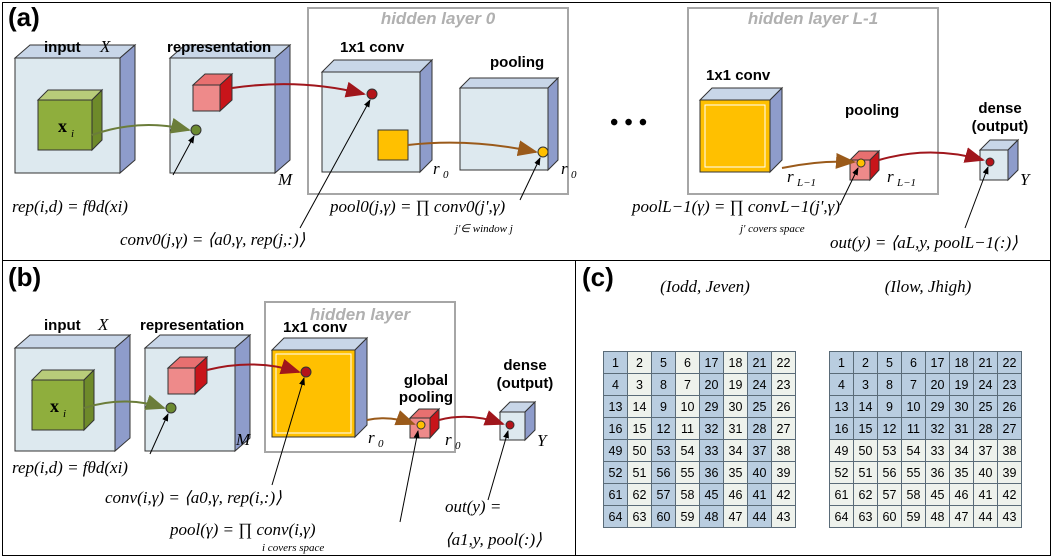  I want to click on grid-cell: 60, so click(663, 516).